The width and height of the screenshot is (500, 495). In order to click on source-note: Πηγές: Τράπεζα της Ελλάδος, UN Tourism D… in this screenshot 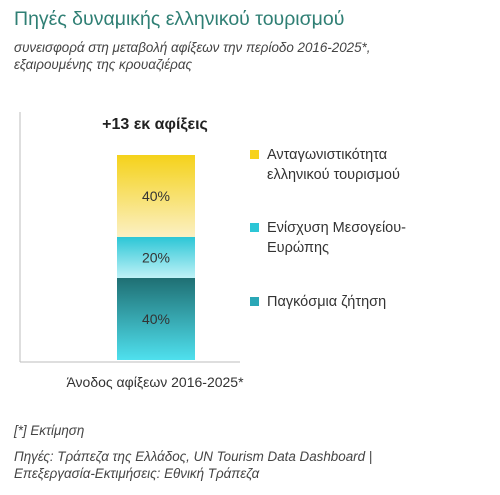, I will do `click(254, 465)`.